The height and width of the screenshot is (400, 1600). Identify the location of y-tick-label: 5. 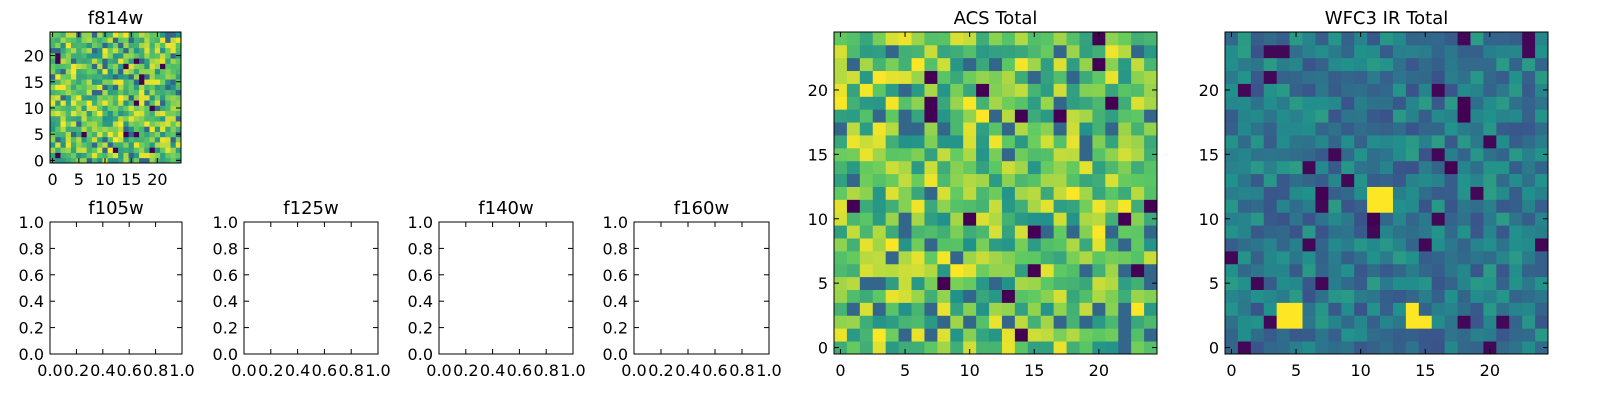
(1214, 283).